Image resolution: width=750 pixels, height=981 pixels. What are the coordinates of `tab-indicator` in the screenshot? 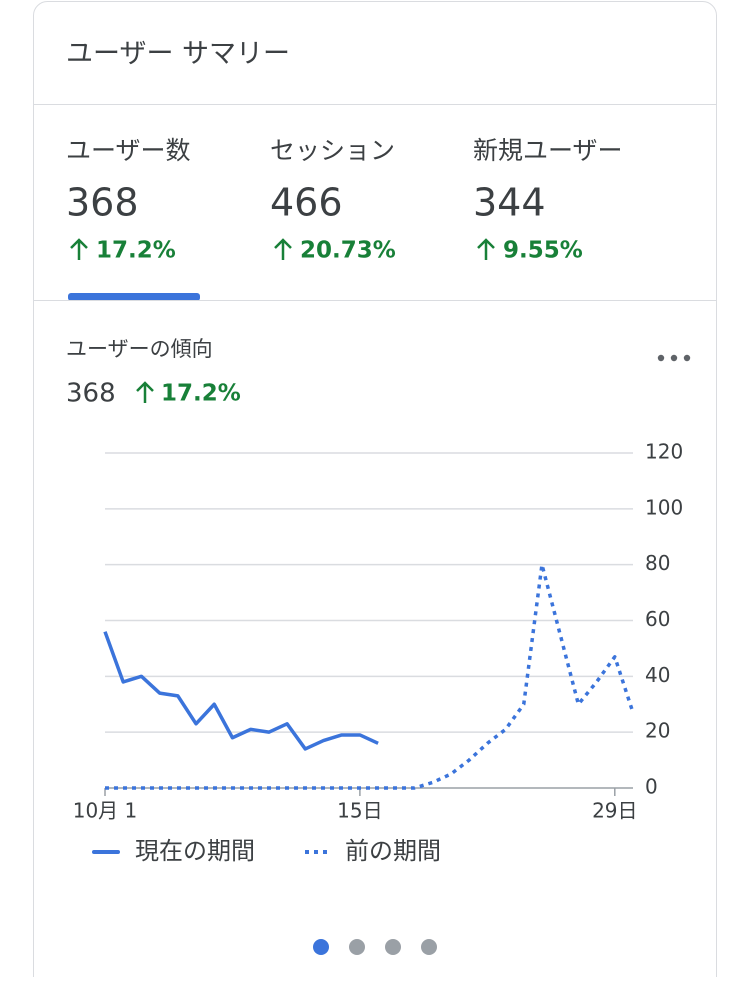 It's located at (134, 297).